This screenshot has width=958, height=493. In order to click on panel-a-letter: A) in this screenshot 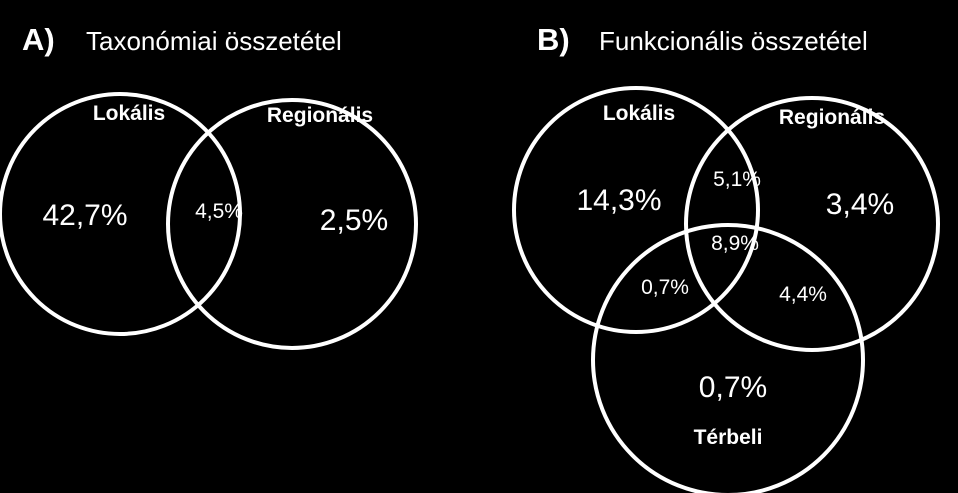, I will do `click(38, 39)`.